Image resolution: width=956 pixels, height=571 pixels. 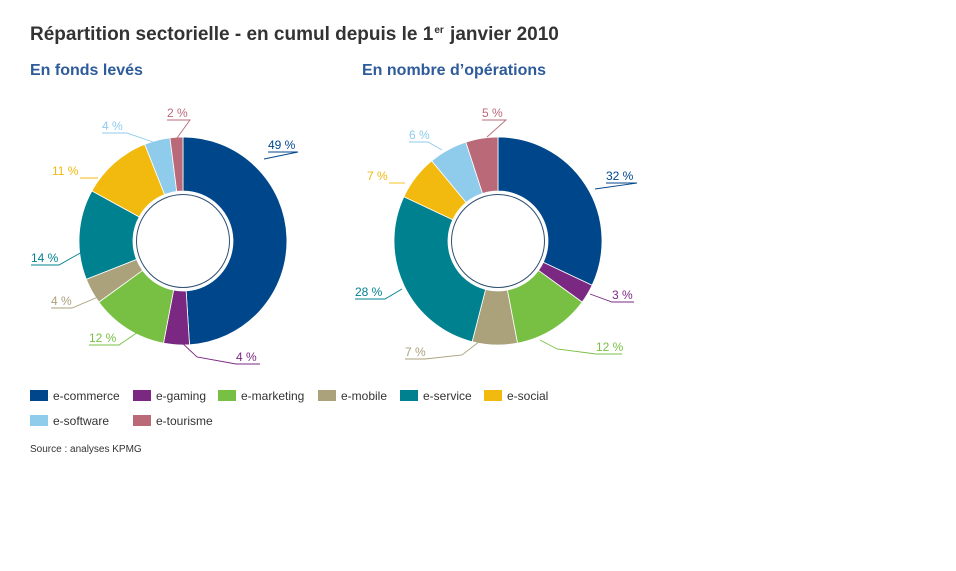 What do you see at coordinates (327, 395) in the screenshot?
I see `legend-swatch-e-mobile` at bounding box center [327, 395].